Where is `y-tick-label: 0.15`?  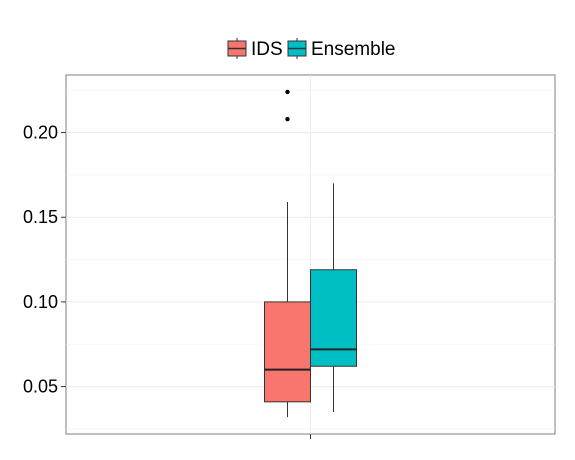
y-tick-label: 0.15 is located at coordinates (40, 217).